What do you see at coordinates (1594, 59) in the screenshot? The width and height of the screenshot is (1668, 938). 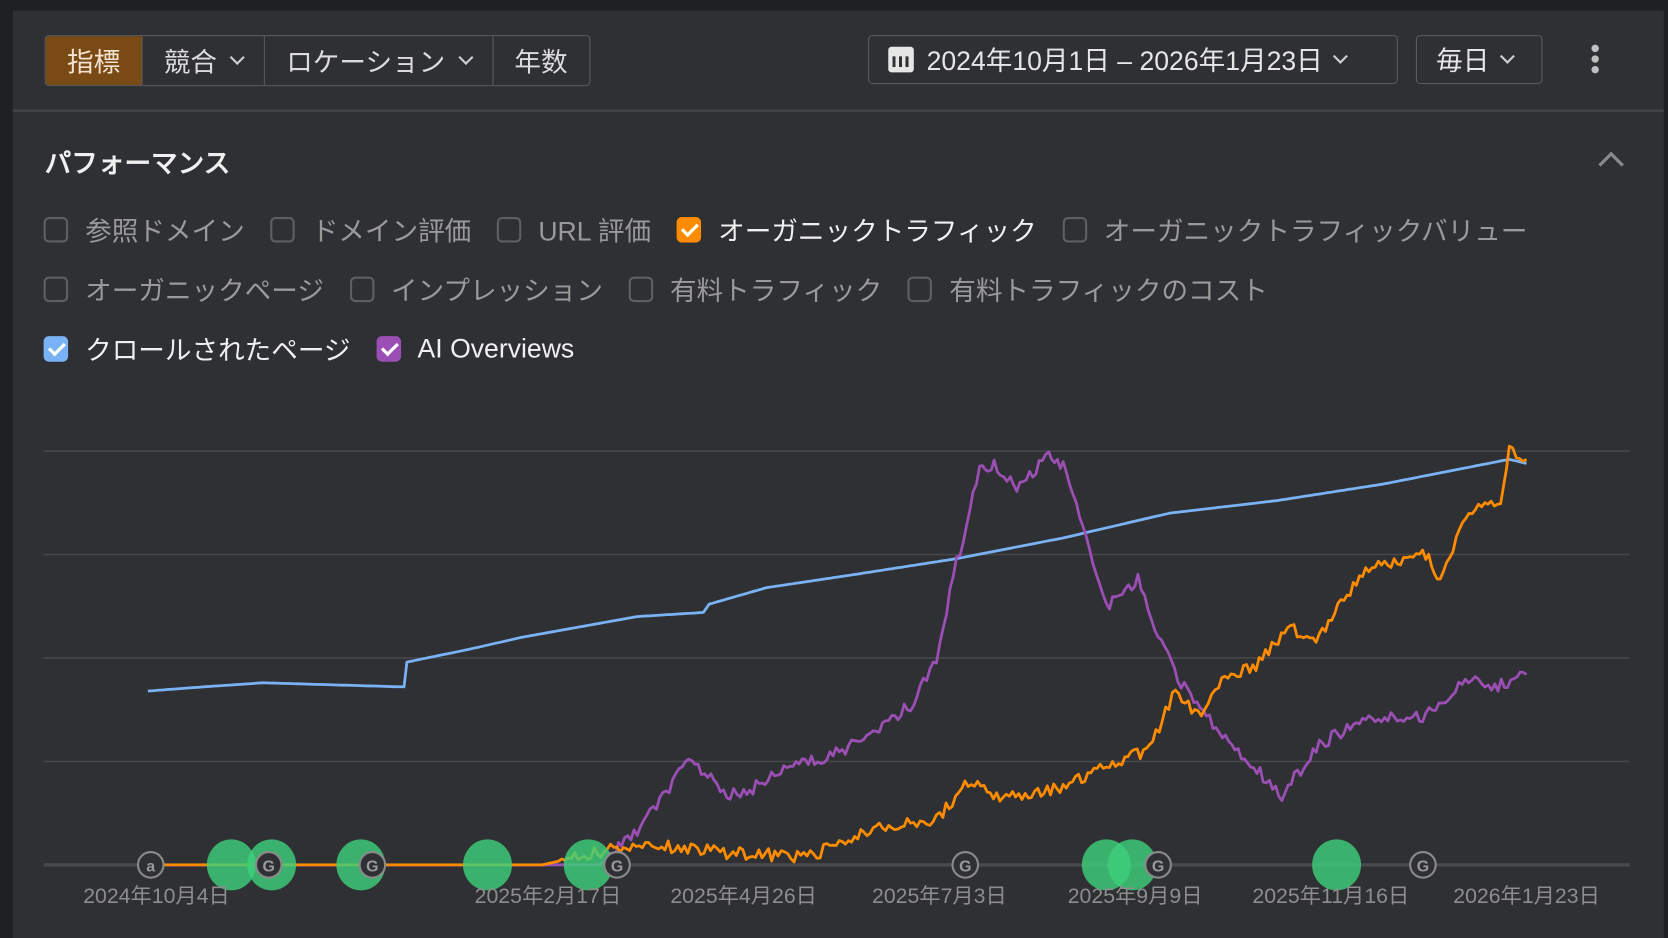 I see `more-vertical-icon` at bounding box center [1594, 59].